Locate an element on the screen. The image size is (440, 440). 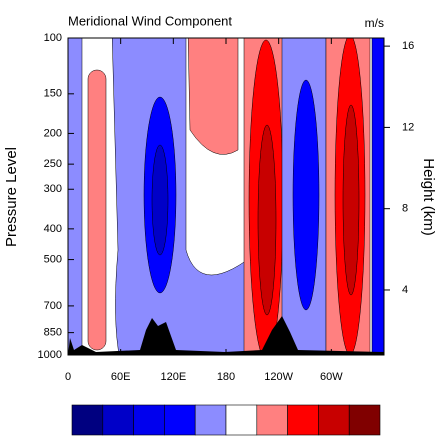
x-tick-label: 60W is located at coordinates (331, 377).